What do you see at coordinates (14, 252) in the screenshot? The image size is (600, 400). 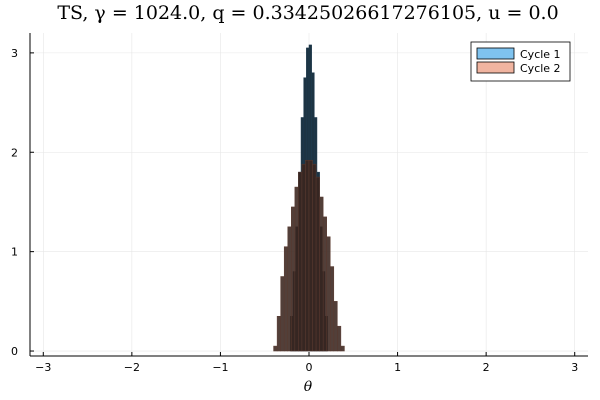 I see `y-tick-label: 1` at bounding box center [14, 252].